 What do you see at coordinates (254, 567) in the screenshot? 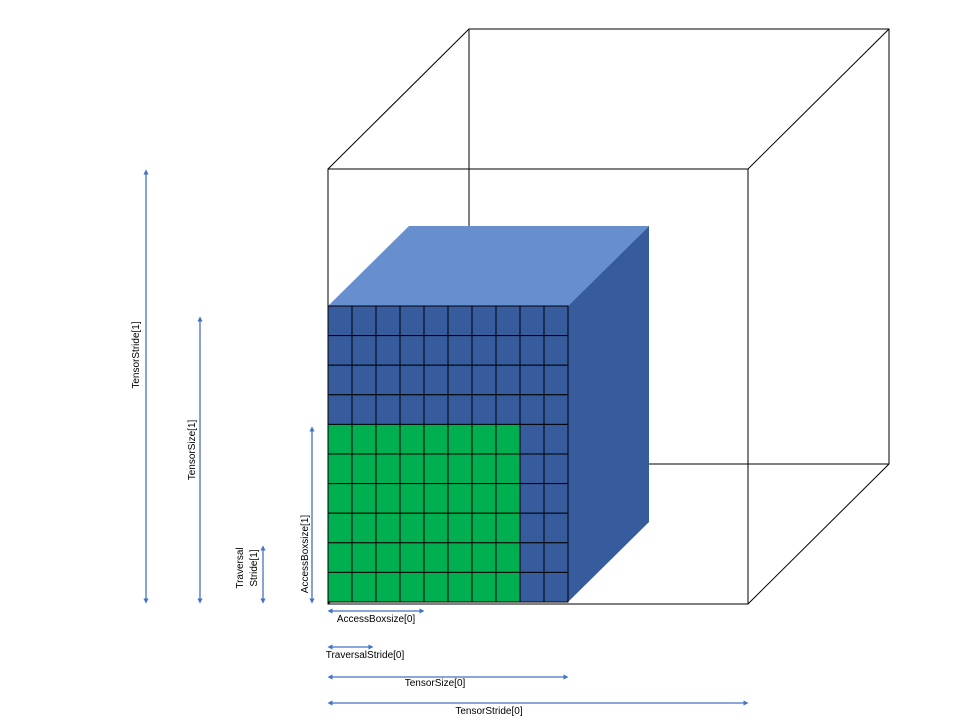
I see `traversal-stride-1-label-line2: Stride[1]` at bounding box center [254, 567].